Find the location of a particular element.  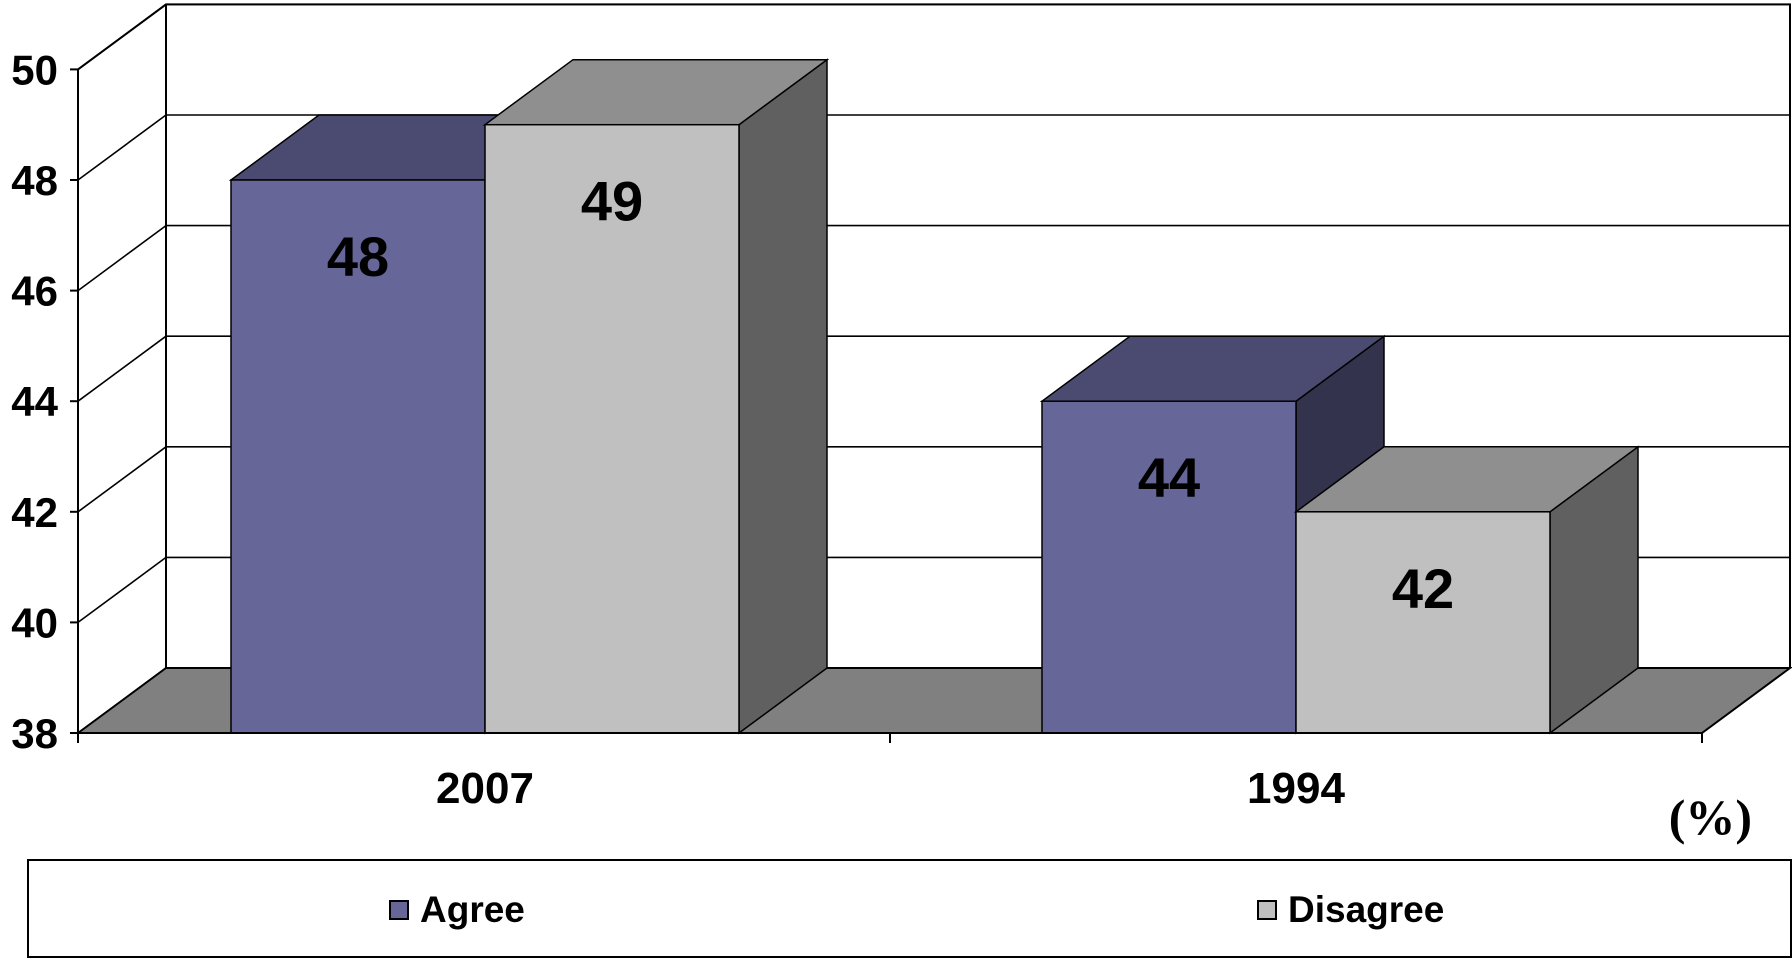

legend-item-disagree: Disagree is located at coordinates (1350, 909).